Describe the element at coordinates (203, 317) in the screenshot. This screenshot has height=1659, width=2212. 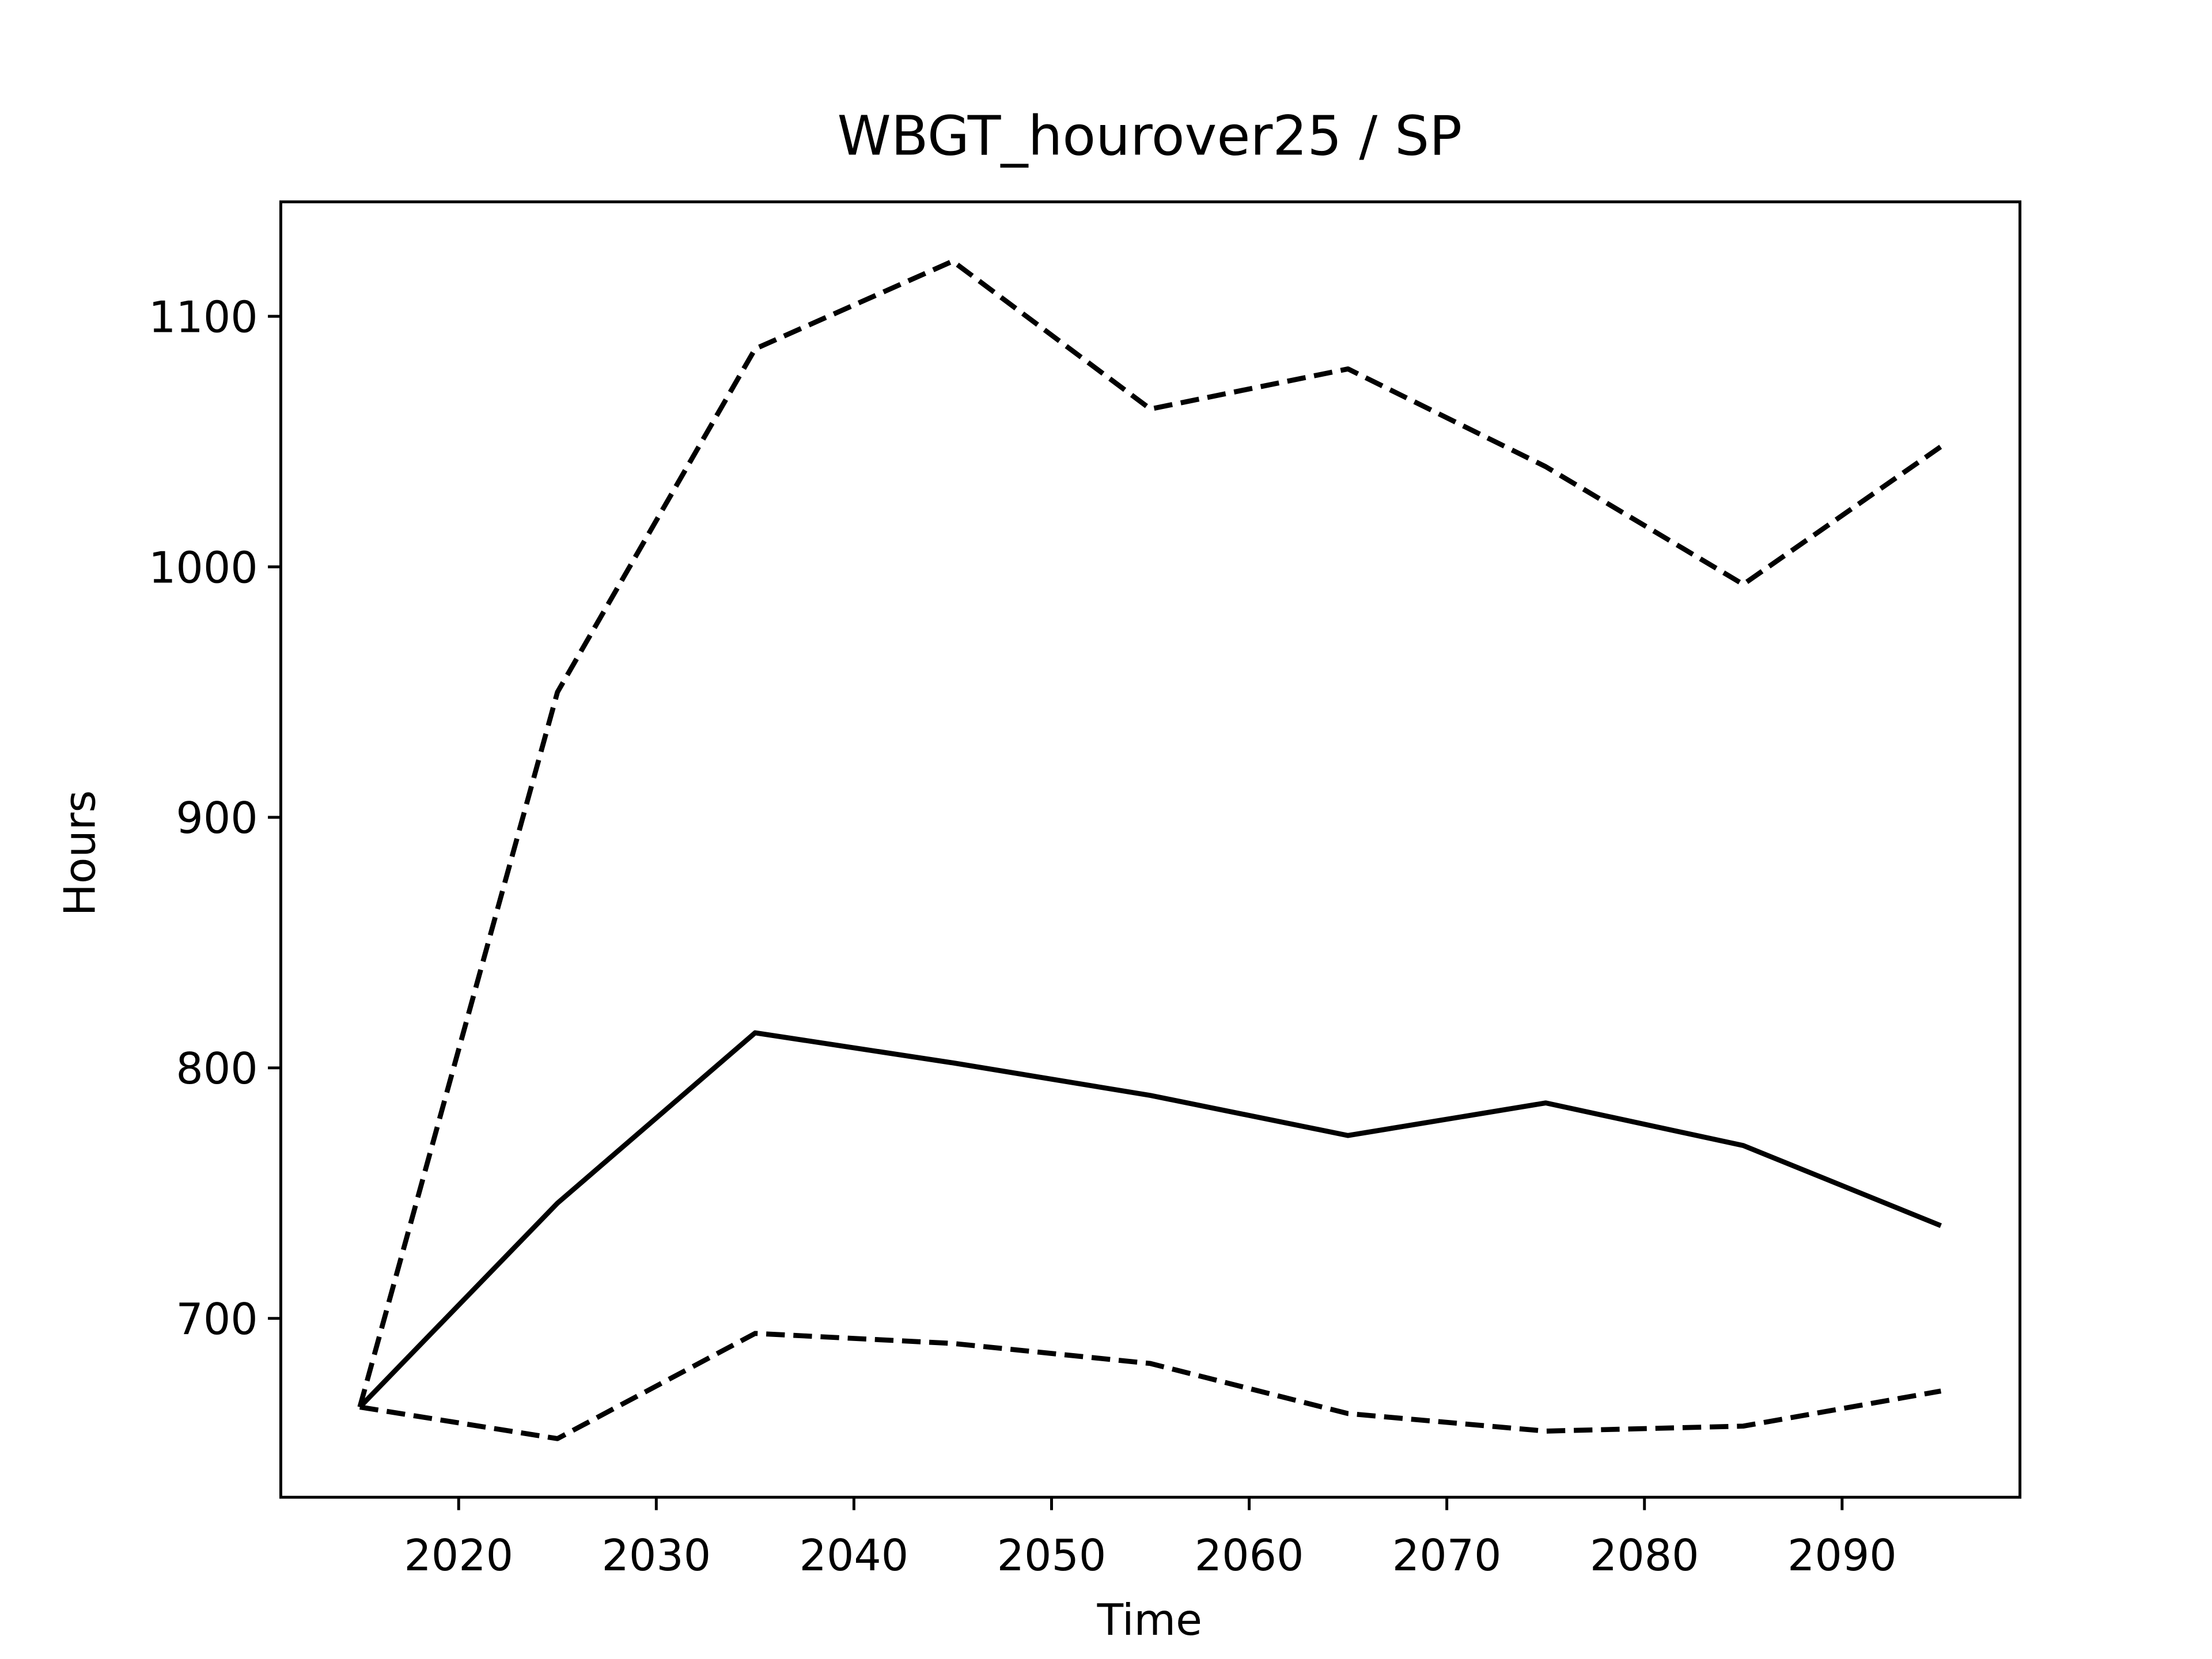
I see `y-tick-label: 1100` at that location.